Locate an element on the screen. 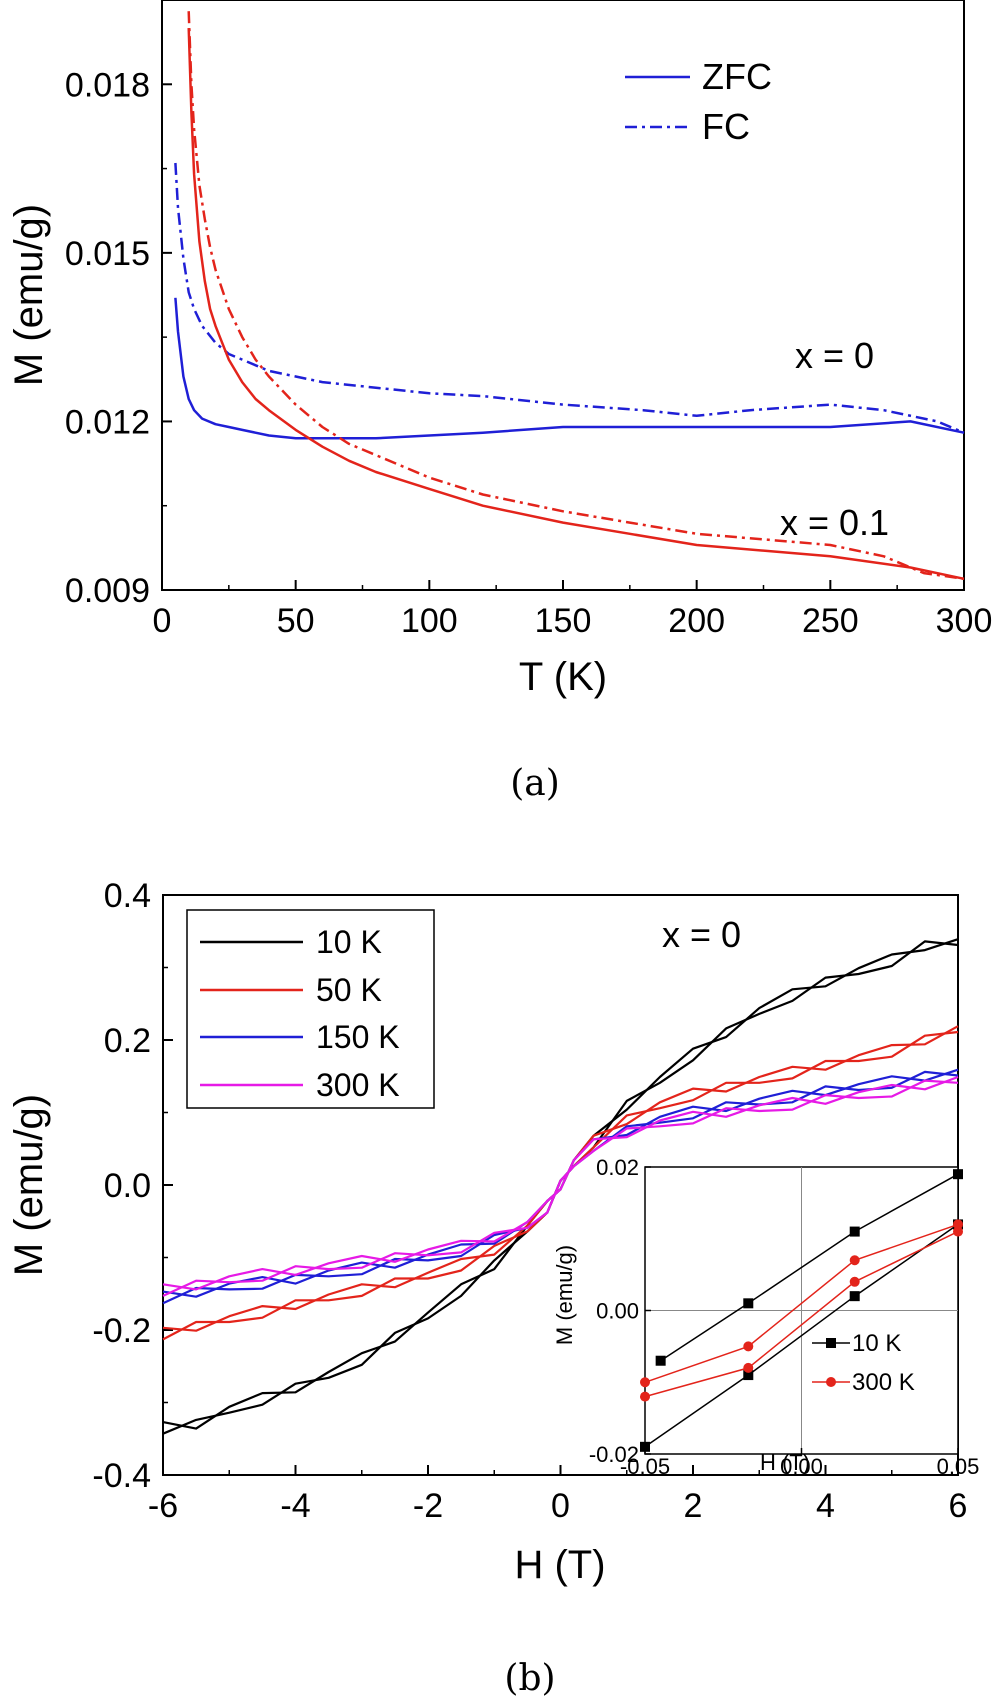 The height and width of the screenshot is (1705, 1000). legend-150k-label: 150 K is located at coordinates (358, 1037).